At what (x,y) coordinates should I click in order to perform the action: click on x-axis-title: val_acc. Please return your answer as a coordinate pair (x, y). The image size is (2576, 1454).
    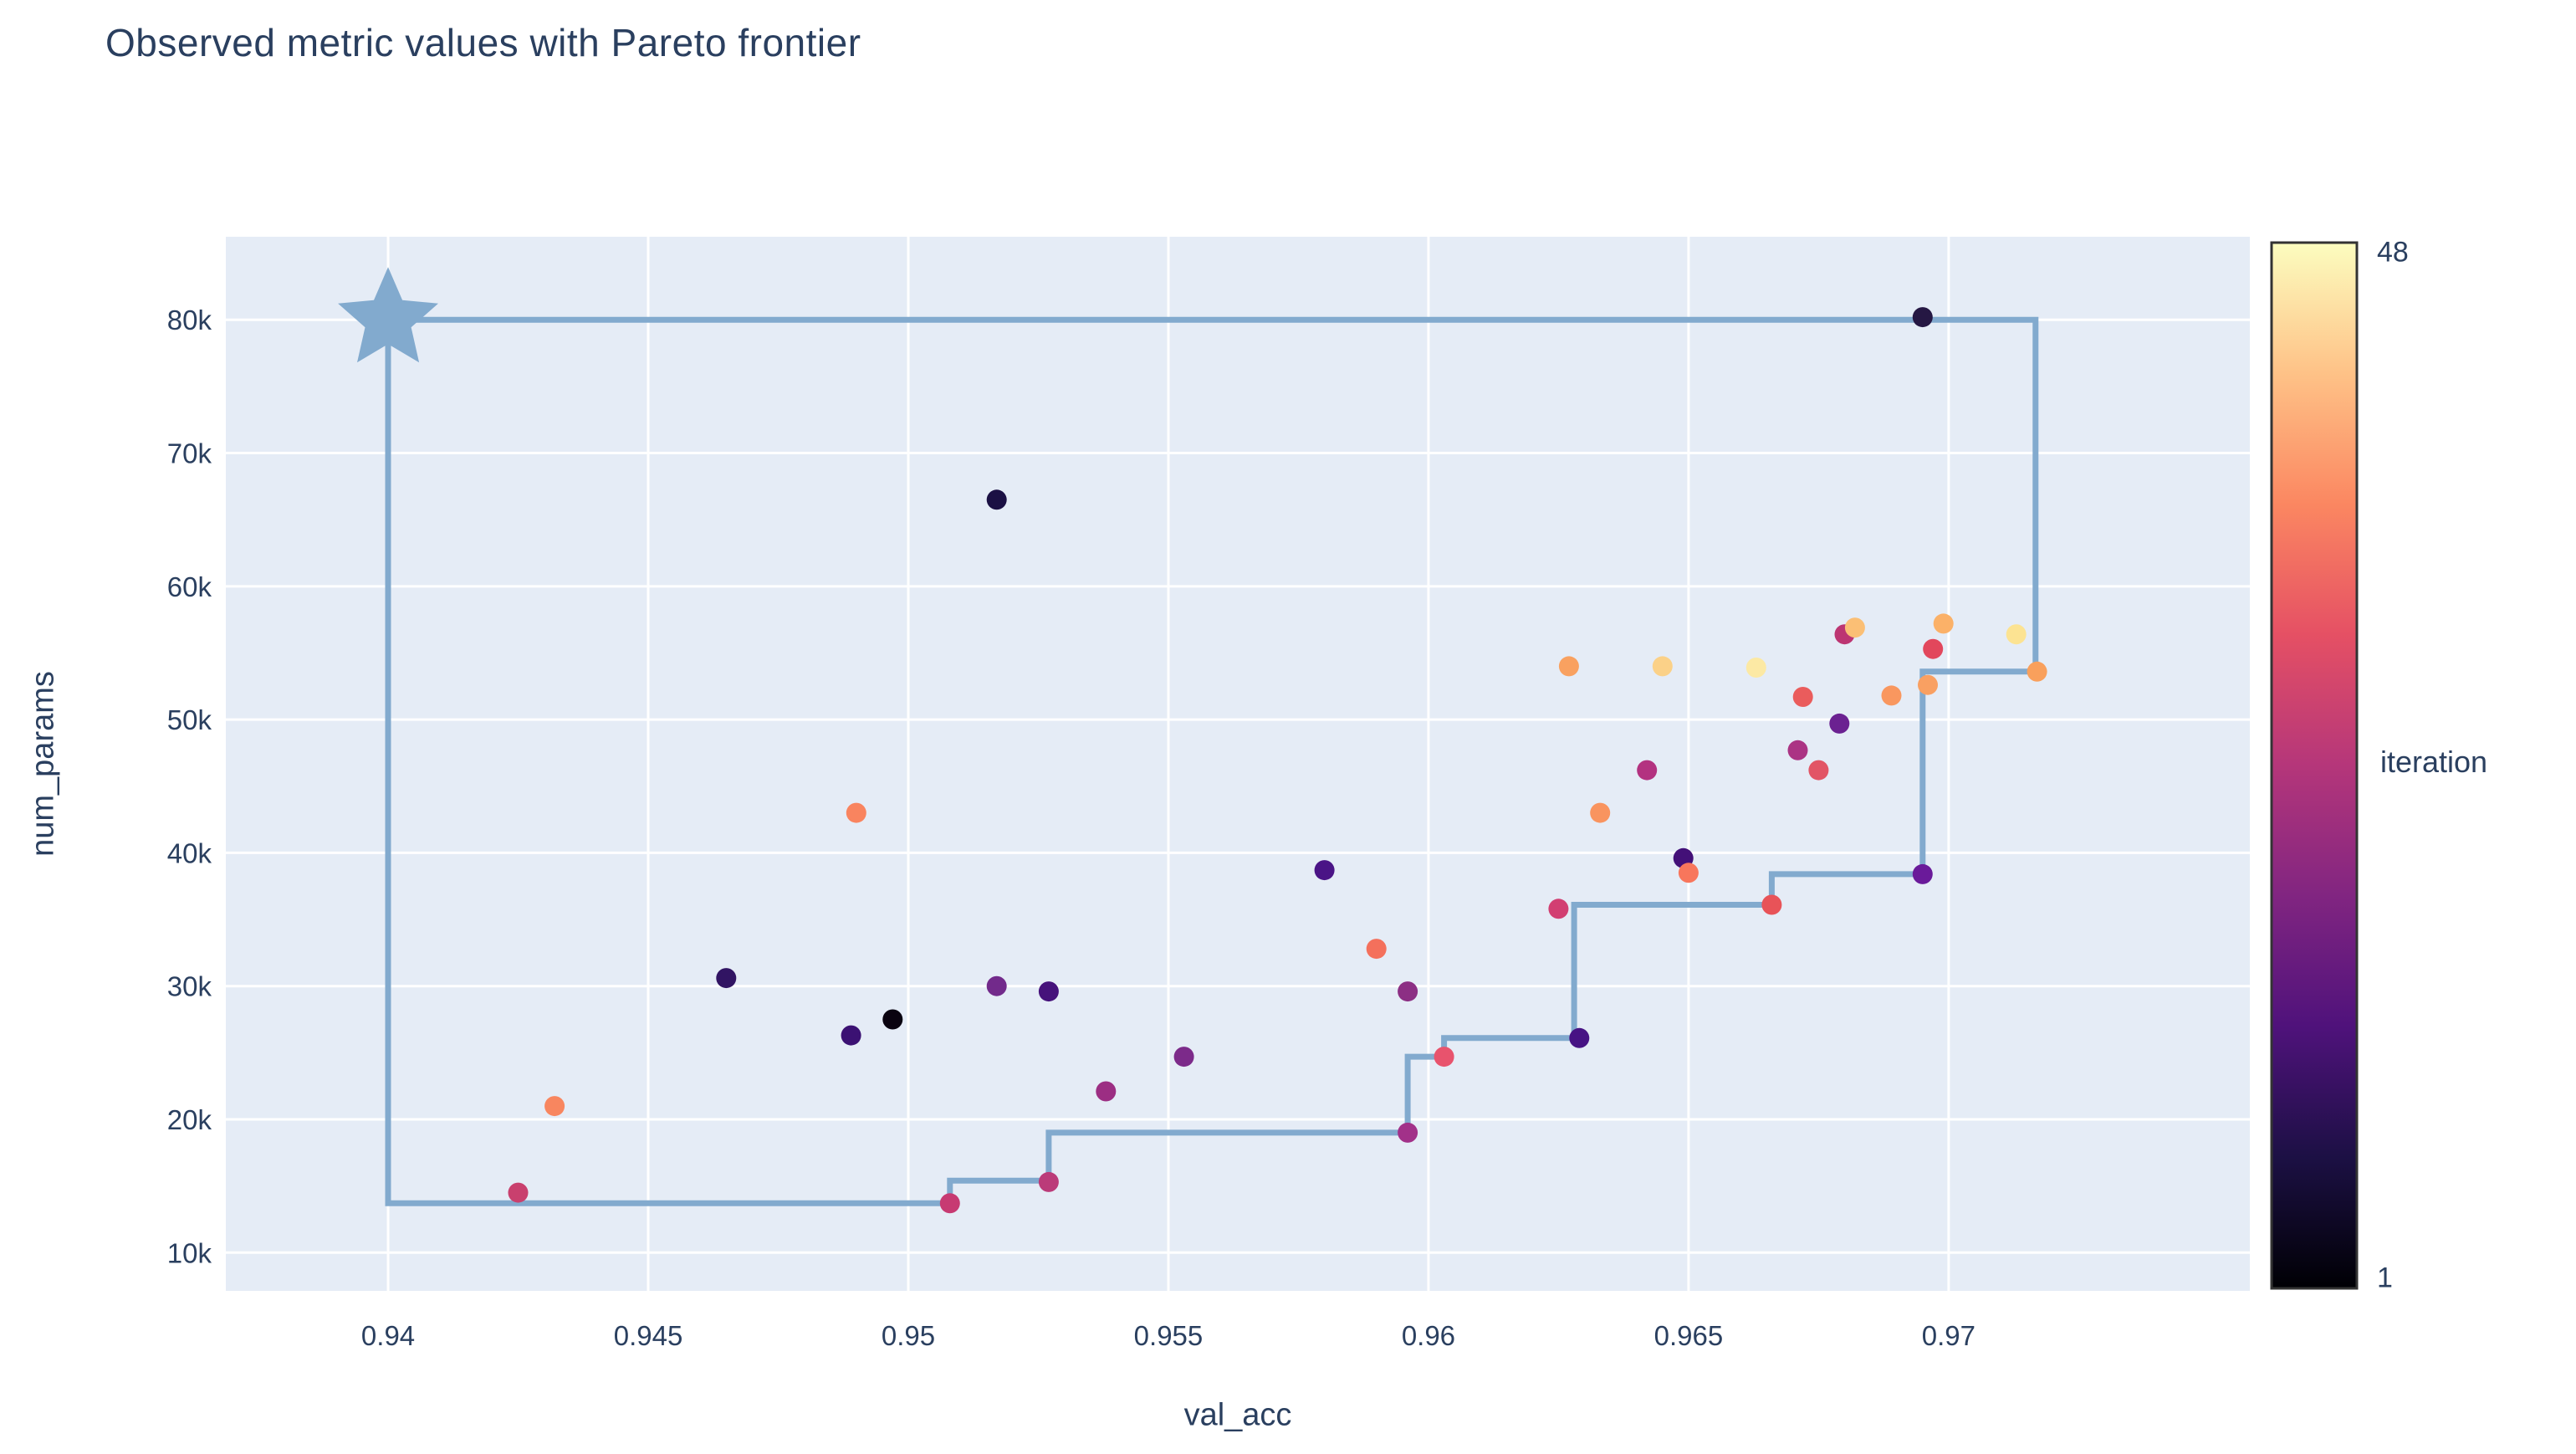
    Looking at the image, I should click on (1237, 1415).